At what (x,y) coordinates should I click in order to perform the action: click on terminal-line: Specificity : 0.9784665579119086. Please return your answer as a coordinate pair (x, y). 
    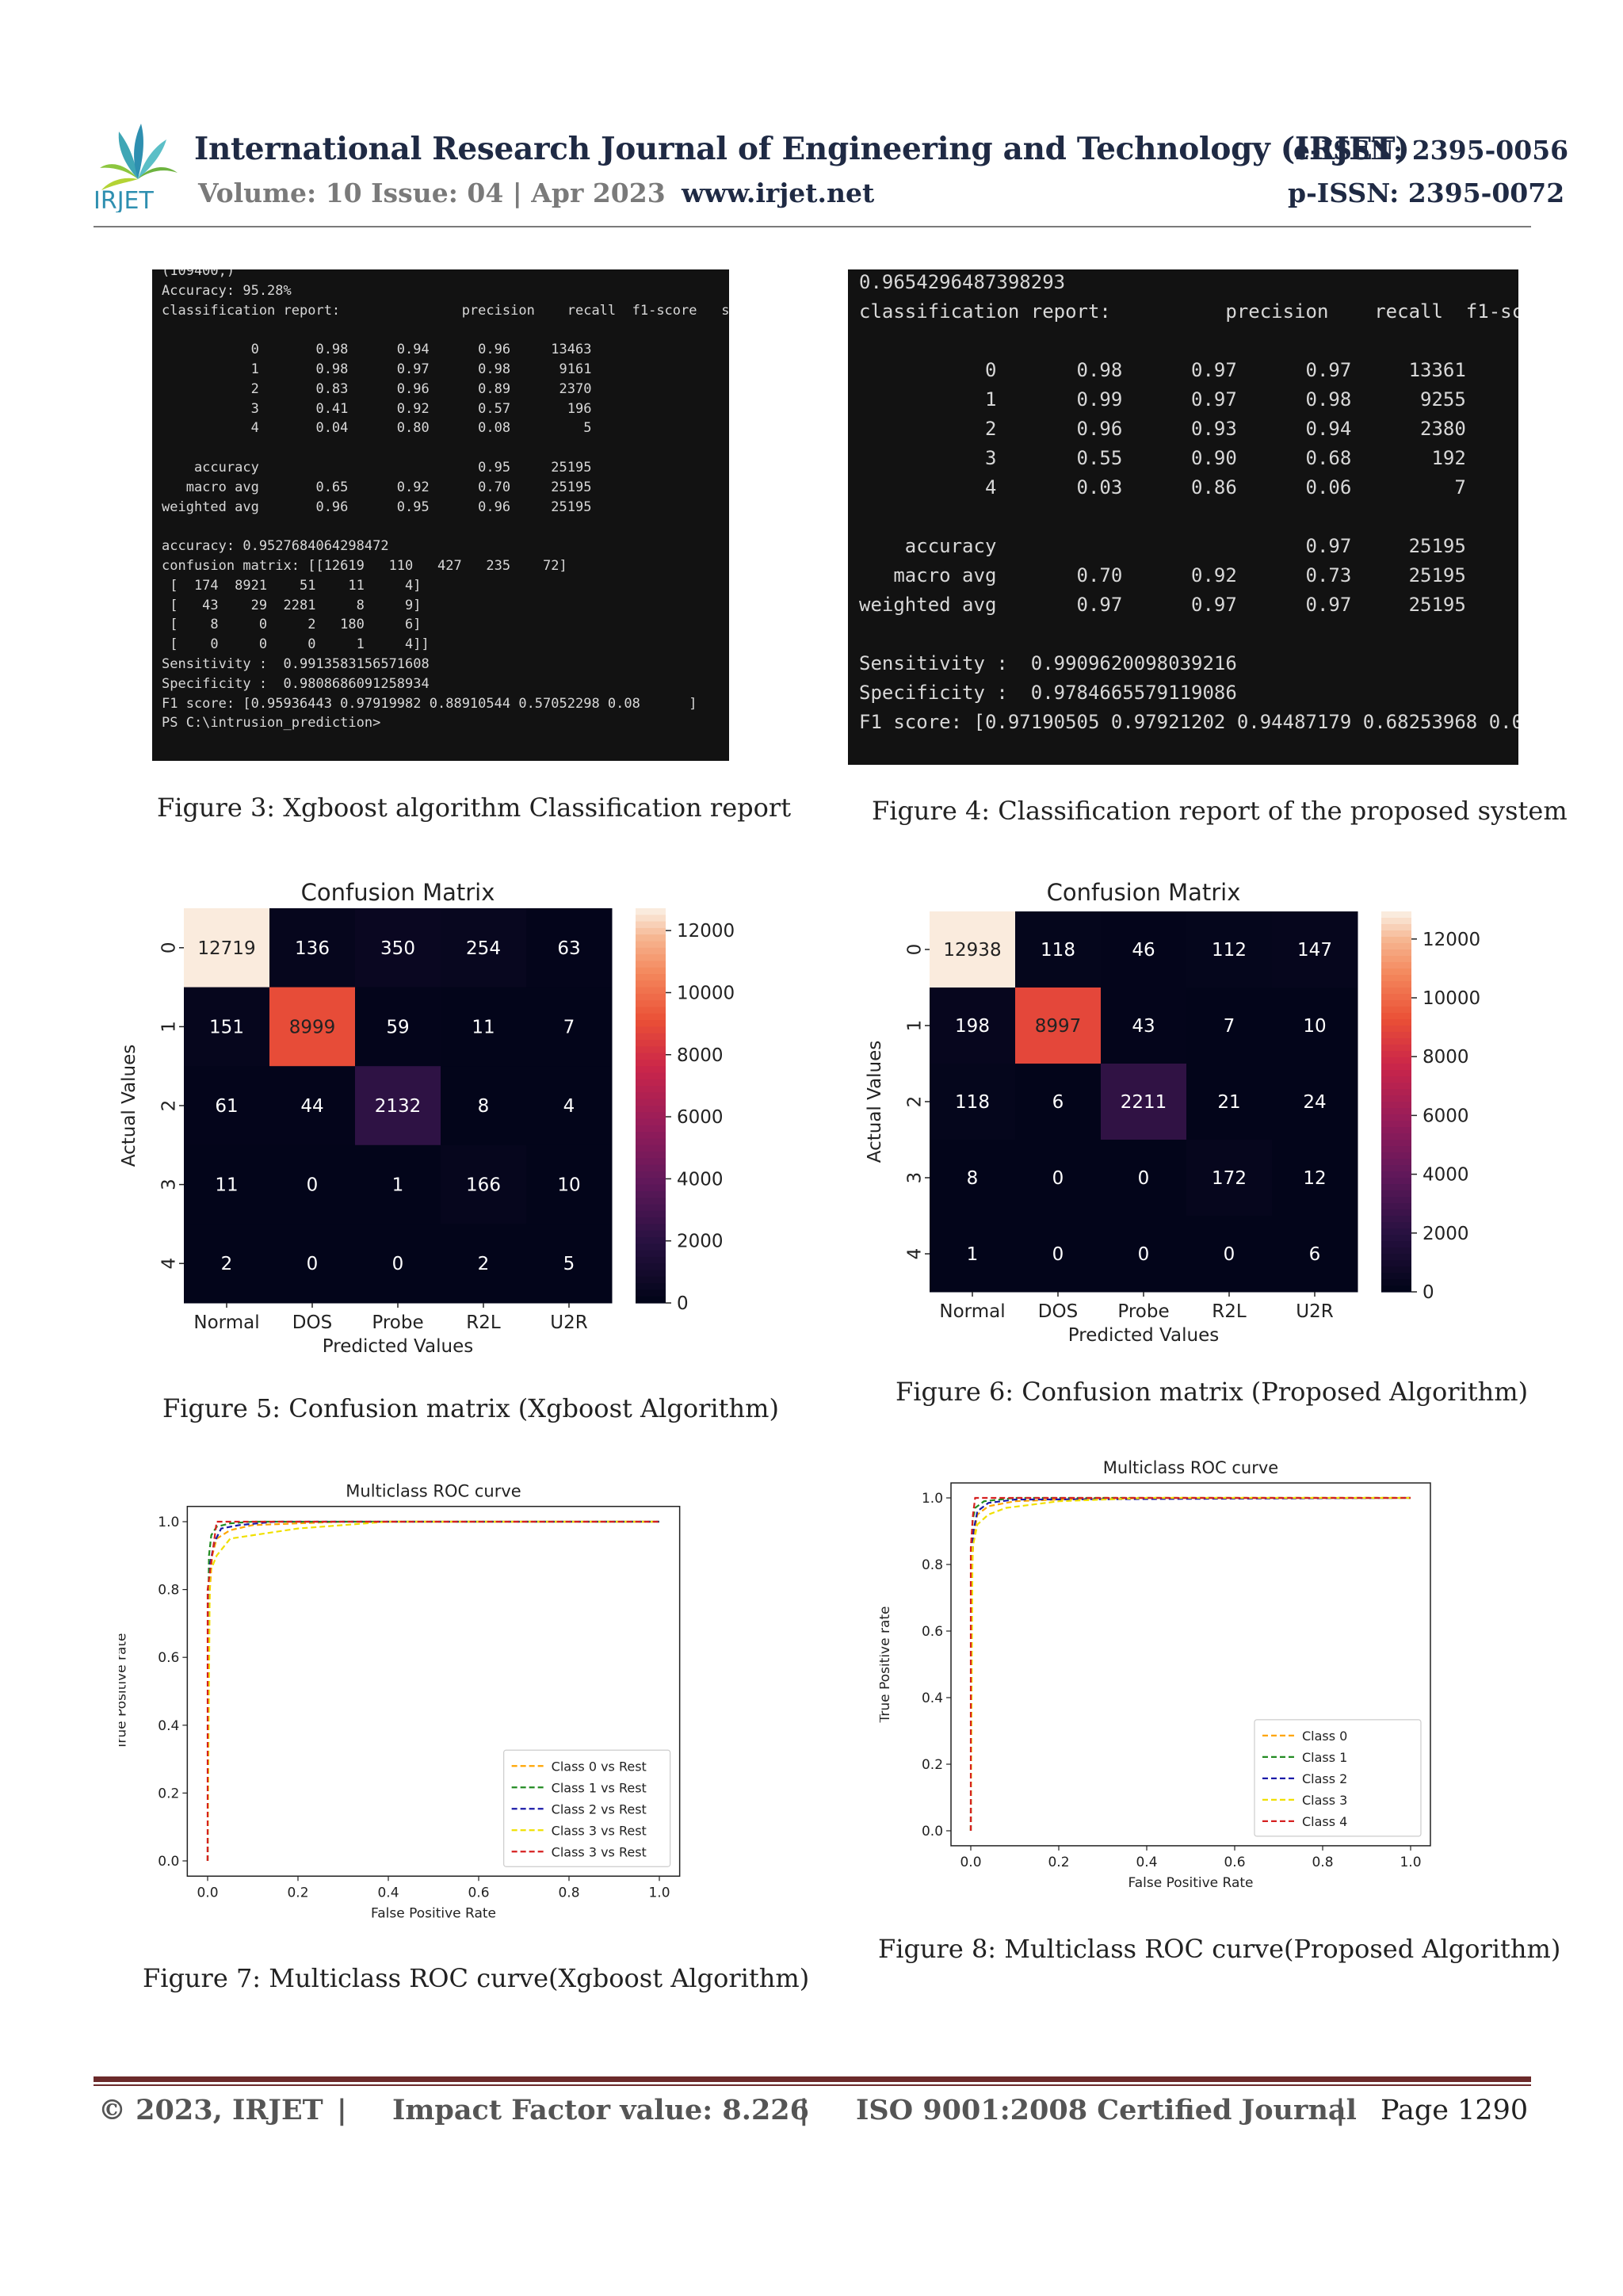
    Looking at the image, I should click on (1048, 693).